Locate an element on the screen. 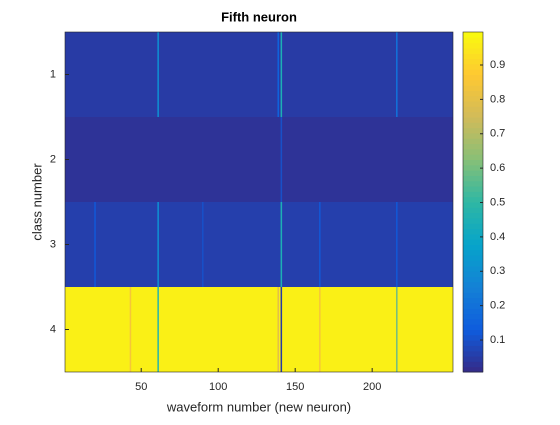 This screenshot has height=425, width=560. colorbar-tick-label: 0.6 is located at coordinates (497, 168).